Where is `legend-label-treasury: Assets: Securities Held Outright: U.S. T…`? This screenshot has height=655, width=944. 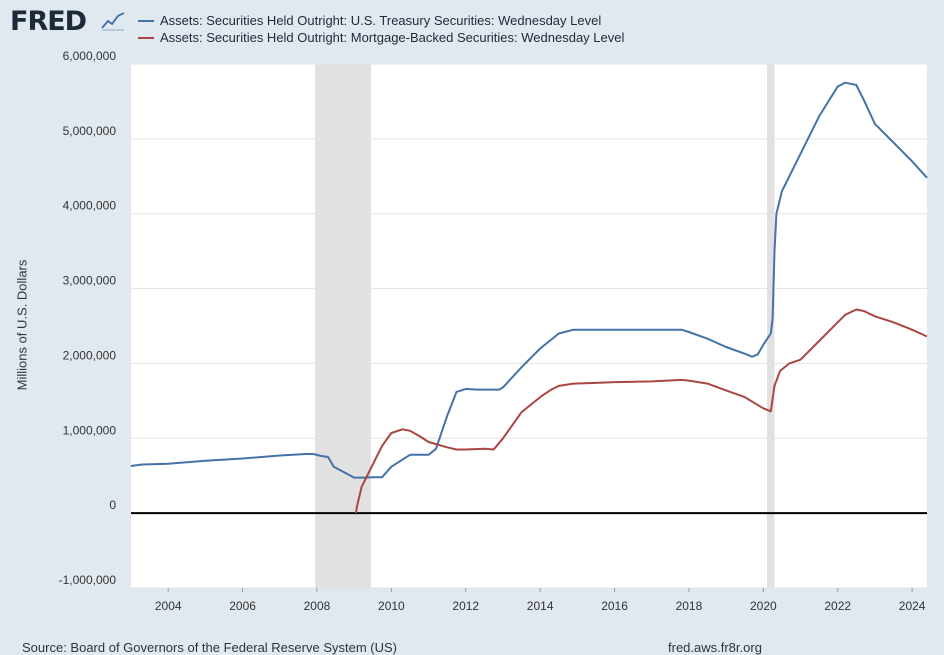
legend-label-treasury: Assets: Securities Held Outright: U.S. T… is located at coordinates (381, 20).